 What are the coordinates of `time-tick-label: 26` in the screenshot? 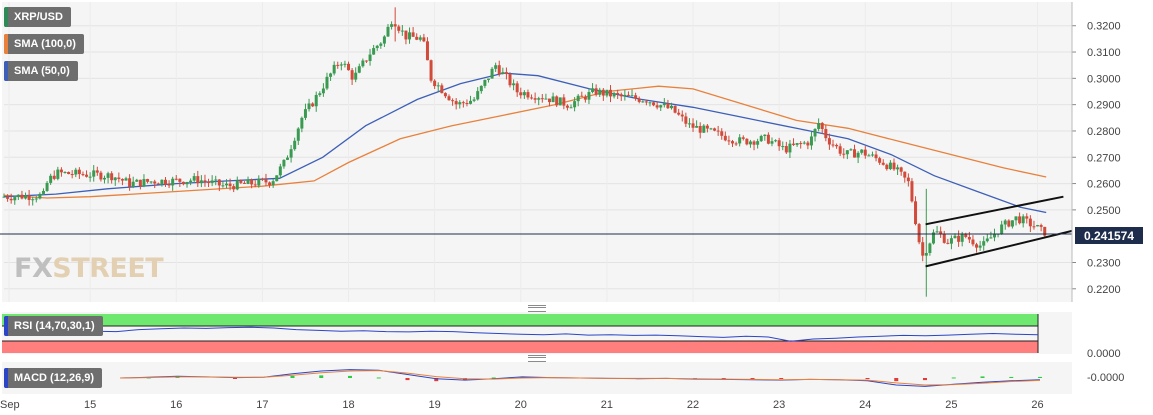 It's located at (1037, 405).